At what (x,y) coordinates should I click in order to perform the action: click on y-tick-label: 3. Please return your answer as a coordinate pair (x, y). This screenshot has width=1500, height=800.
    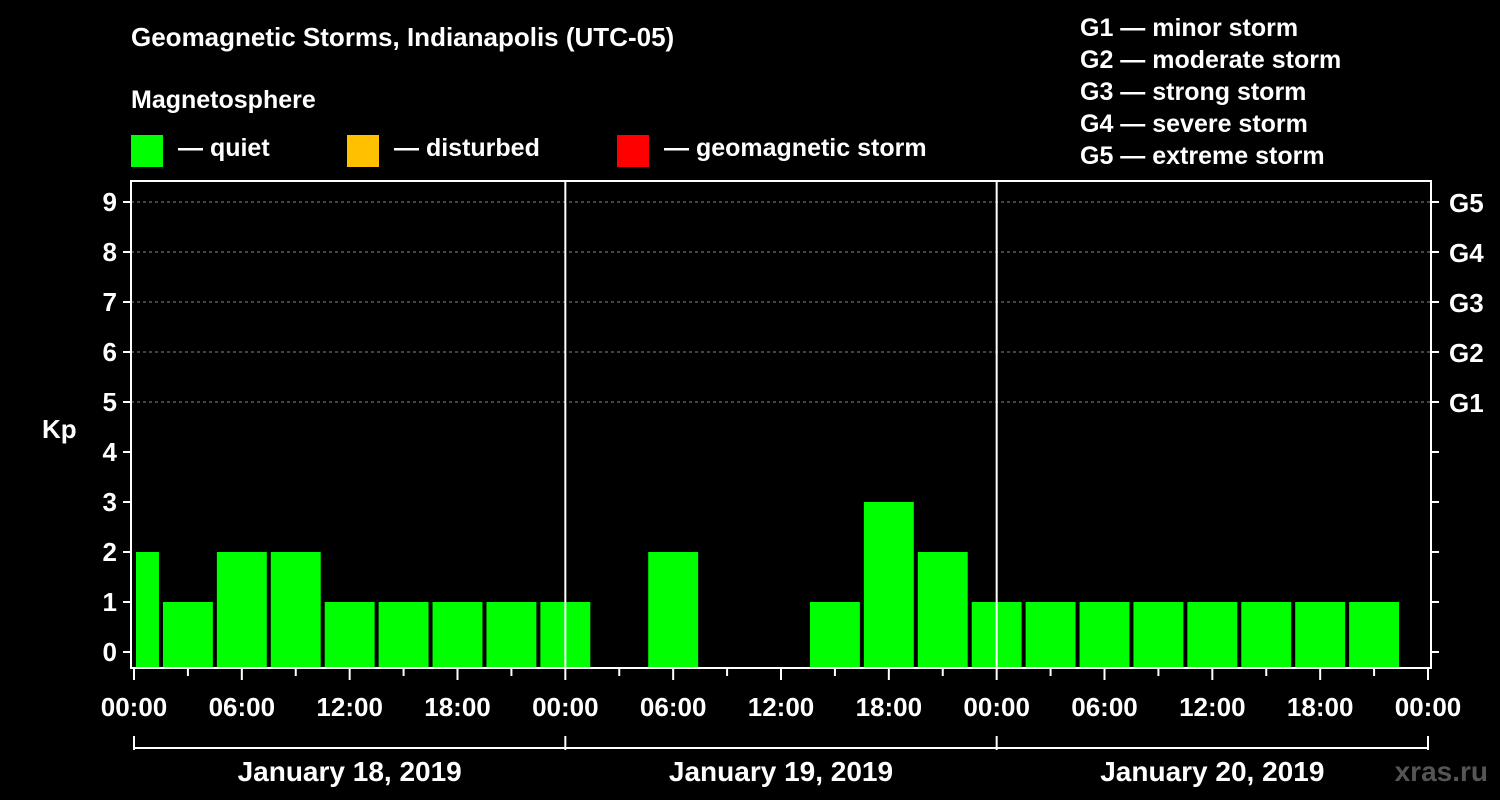
    Looking at the image, I should click on (110, 502).